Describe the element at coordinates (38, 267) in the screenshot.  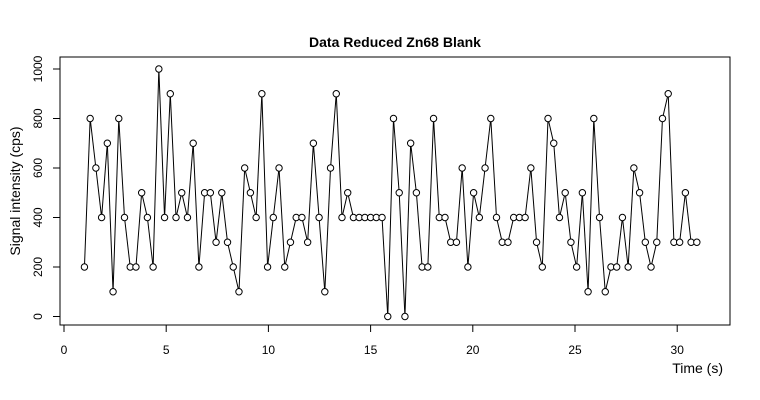
I see `y-tick-label: 200` at that location.